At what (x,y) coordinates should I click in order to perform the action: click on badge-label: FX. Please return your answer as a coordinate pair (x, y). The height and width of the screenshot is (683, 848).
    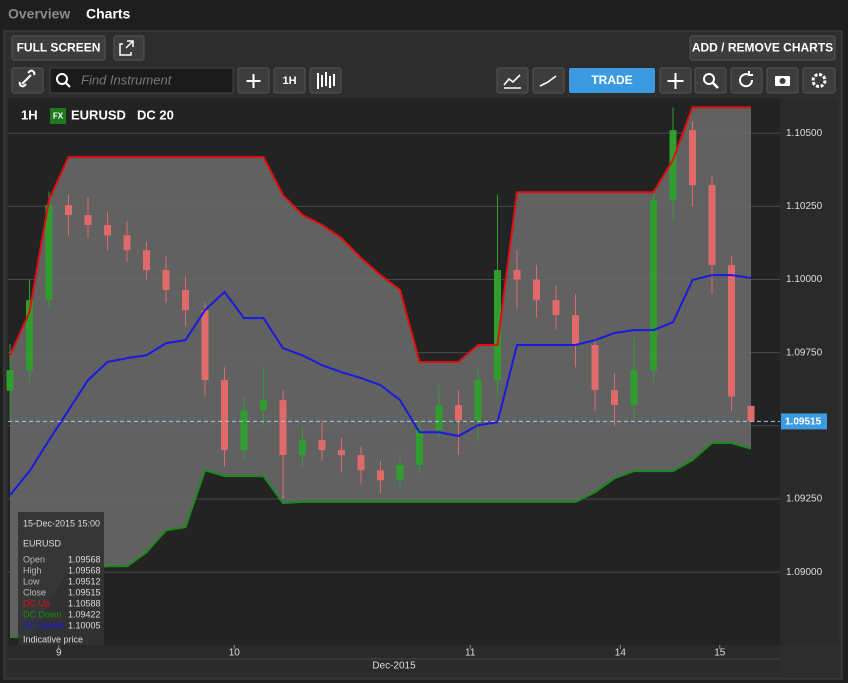
    Looking at the image, I should click on (58, 116).